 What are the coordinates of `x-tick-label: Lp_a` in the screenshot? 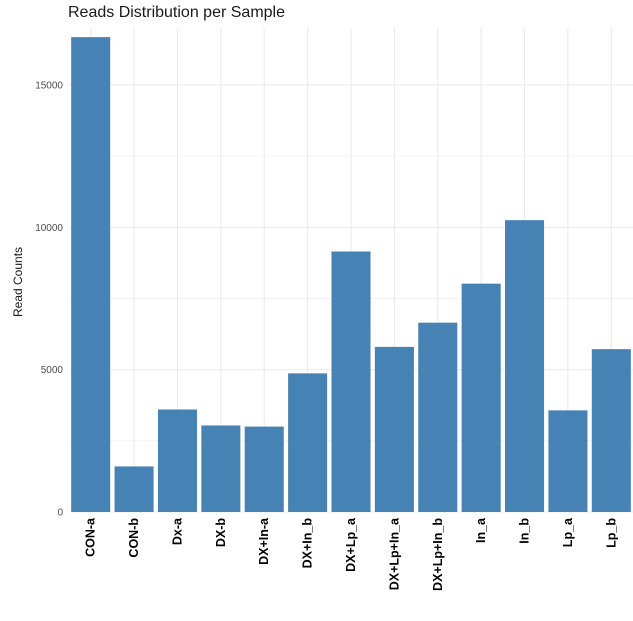 It's located at (568, 532).